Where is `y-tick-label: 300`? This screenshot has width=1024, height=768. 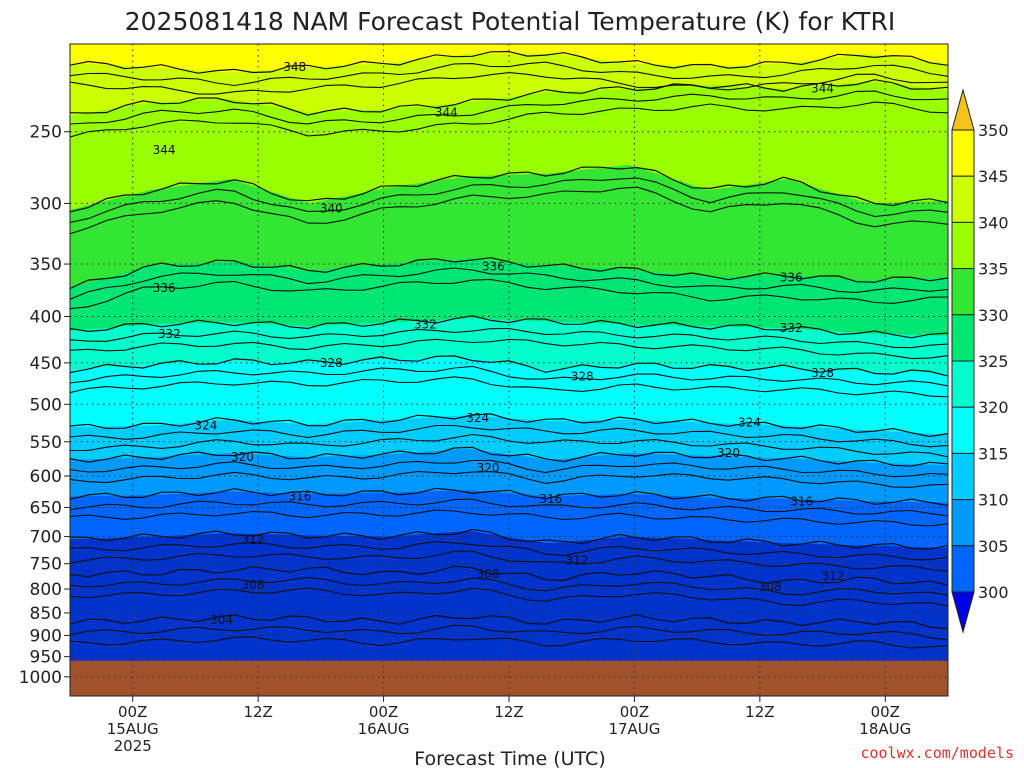
y-tick-label: 300 is located at coordinates (46, 204).